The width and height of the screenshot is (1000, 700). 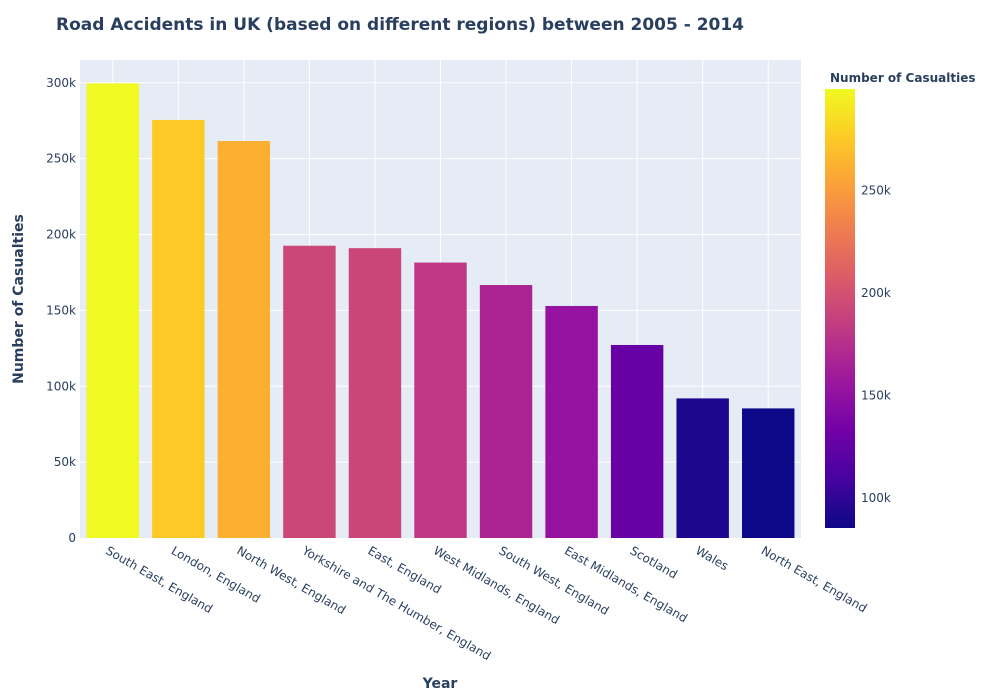 I want to click on y-tick-label: 50k, so click(x=65, y=462).